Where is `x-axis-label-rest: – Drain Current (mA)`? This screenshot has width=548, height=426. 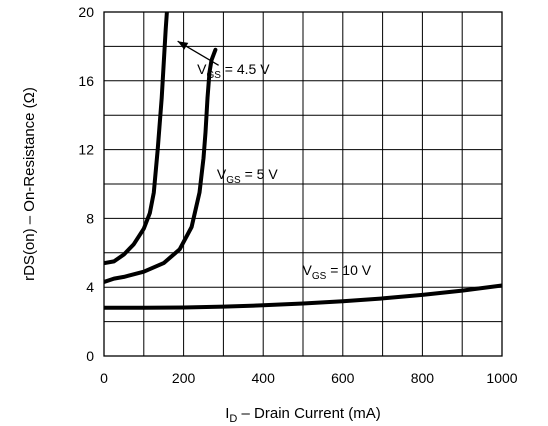 x-axis-label-rest: – Drain Current (mA) is located at coordinates (308, 413).